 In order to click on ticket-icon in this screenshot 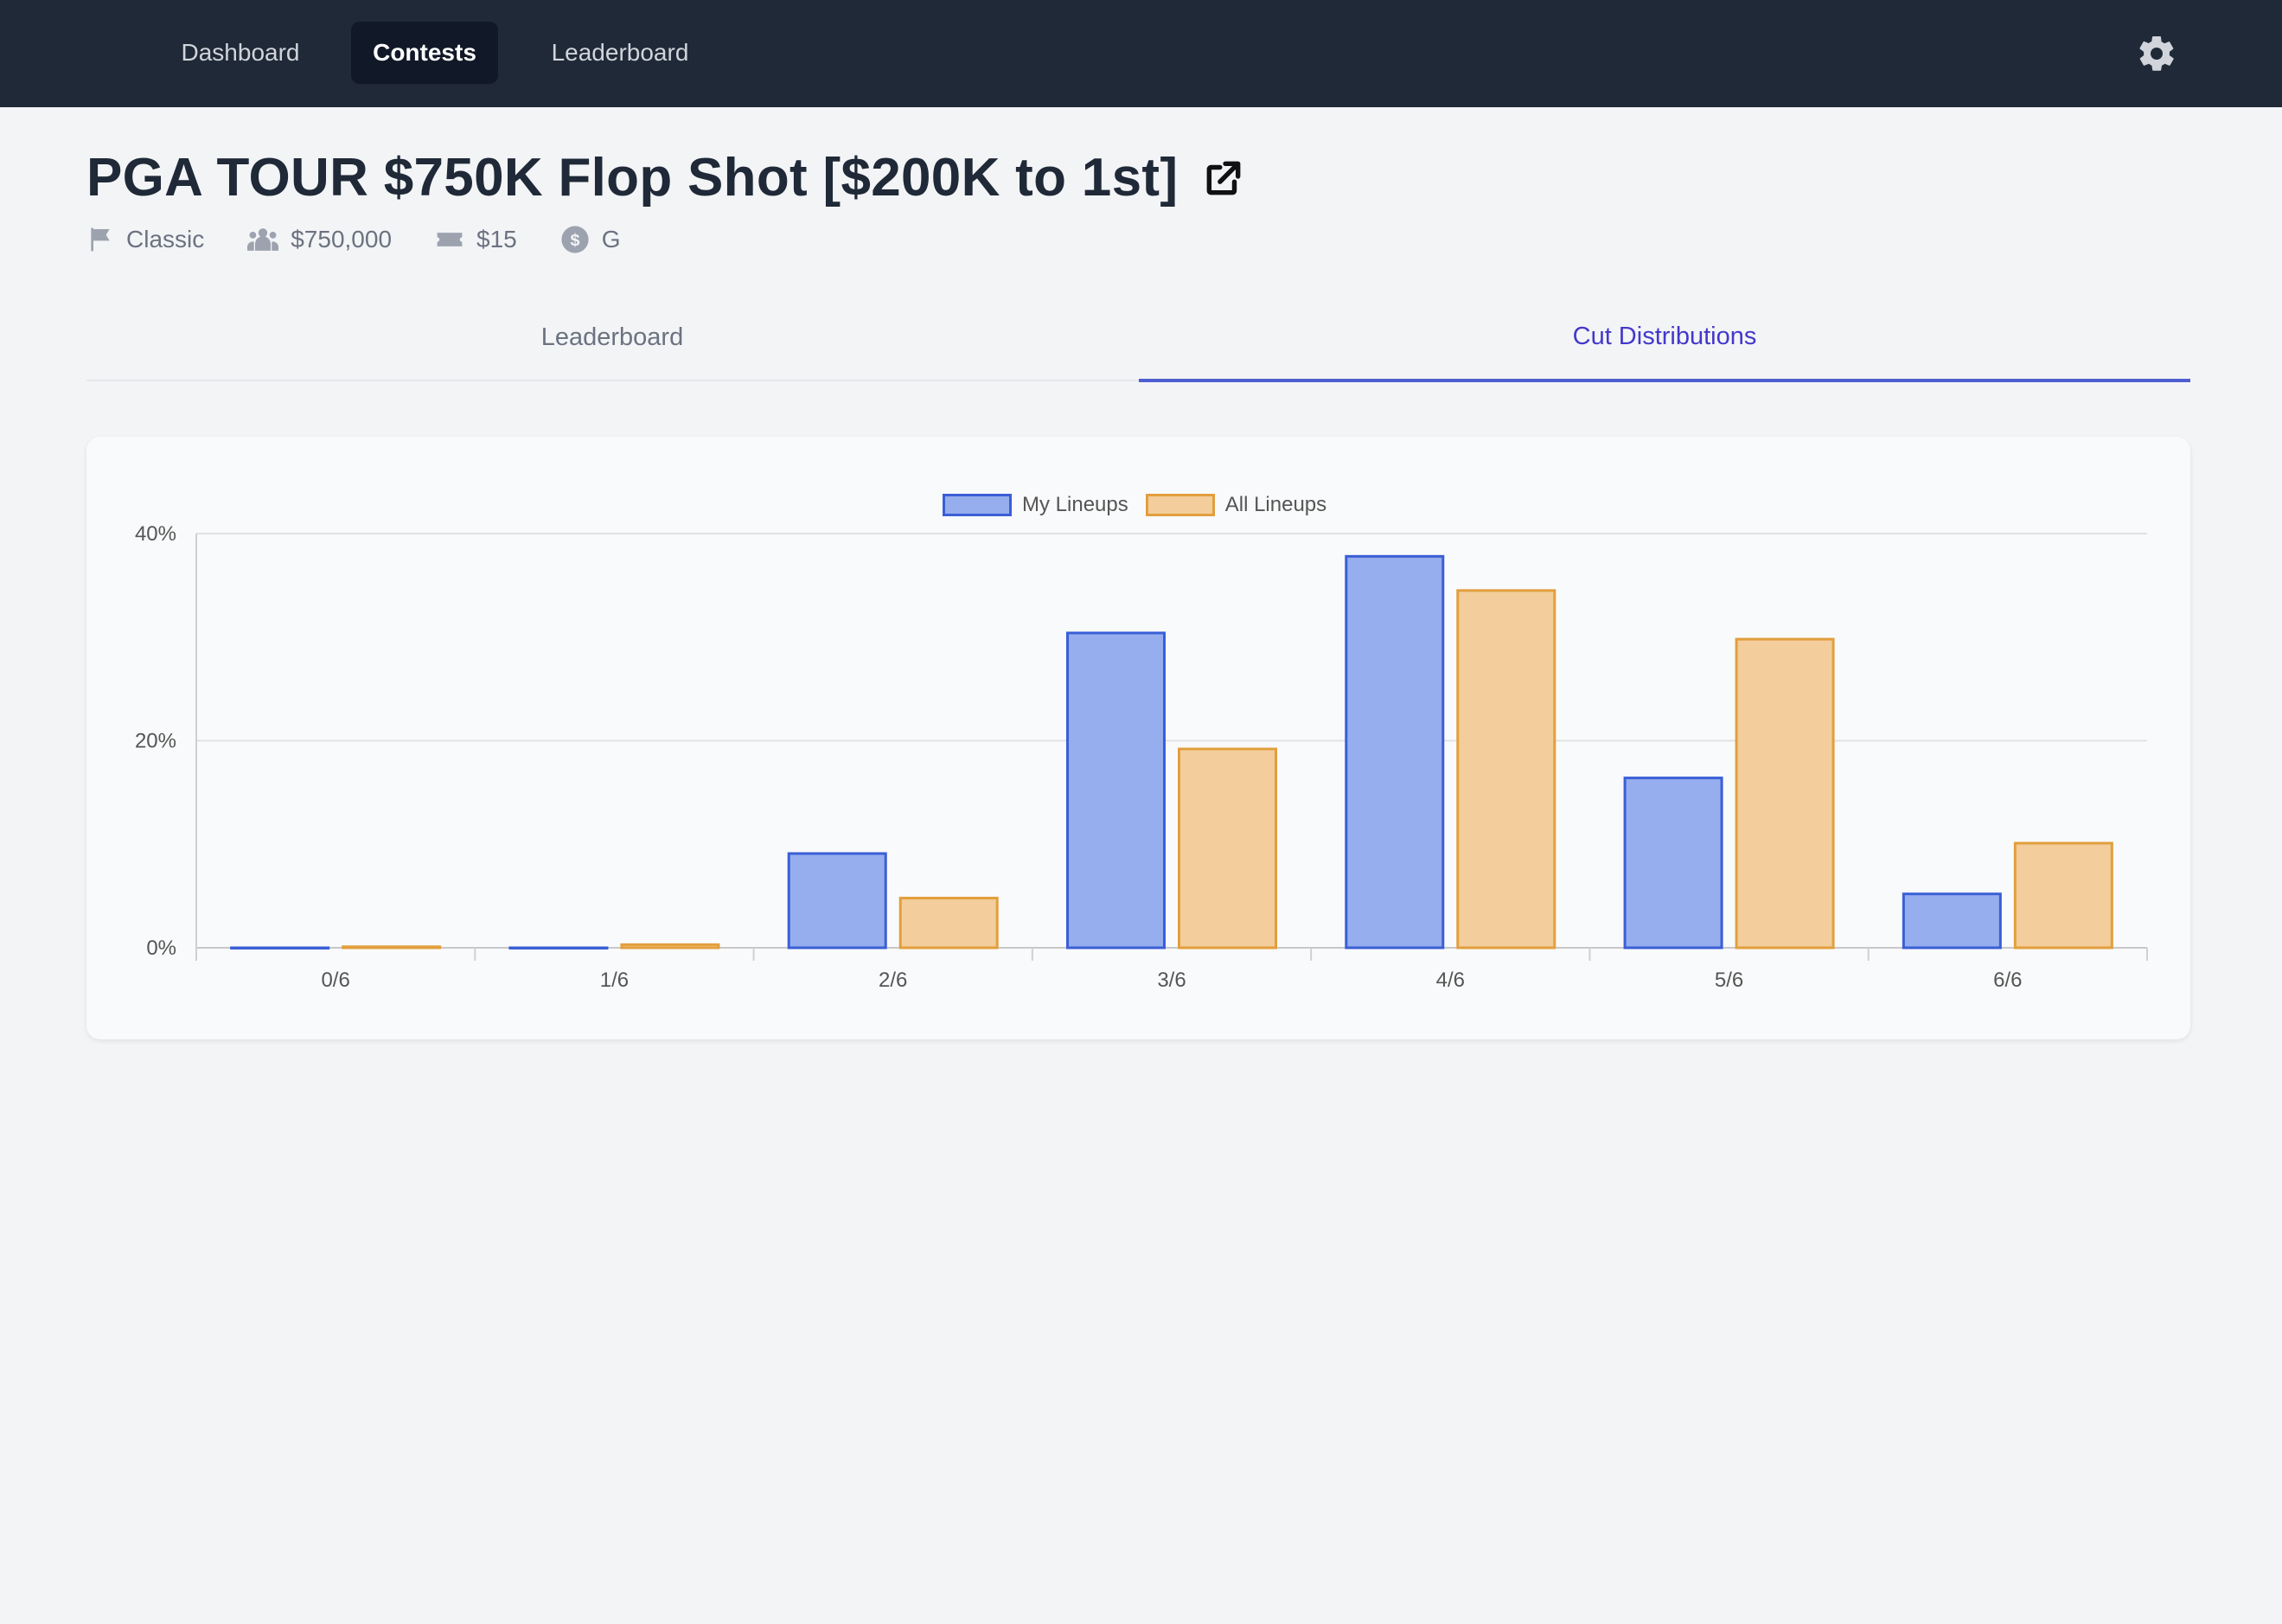, I will do `click(450, 239)`.